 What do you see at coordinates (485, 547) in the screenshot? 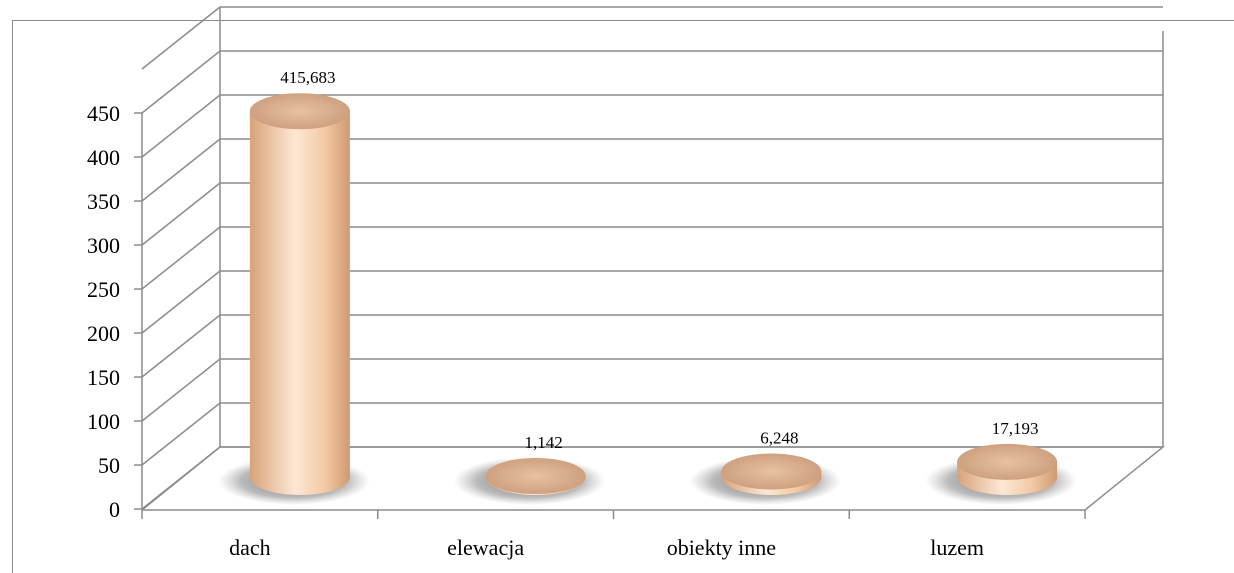
I see `x-category-label: elewacja` at bounding box center [485, 547].